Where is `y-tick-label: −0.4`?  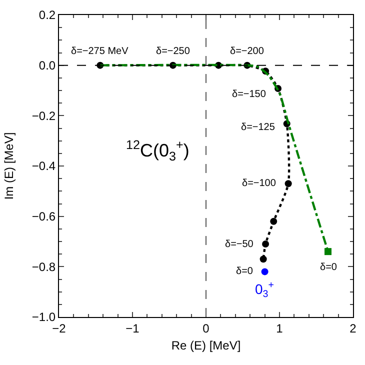
y-tick-label: −0.4 is located at coordinates (44, 166).